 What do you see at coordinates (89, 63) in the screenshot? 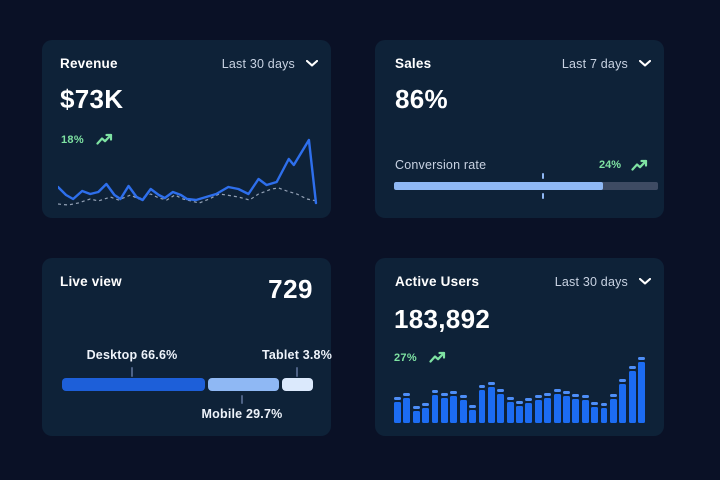
I see `revenue-title: Revenue` at bounding box center [89, 63].